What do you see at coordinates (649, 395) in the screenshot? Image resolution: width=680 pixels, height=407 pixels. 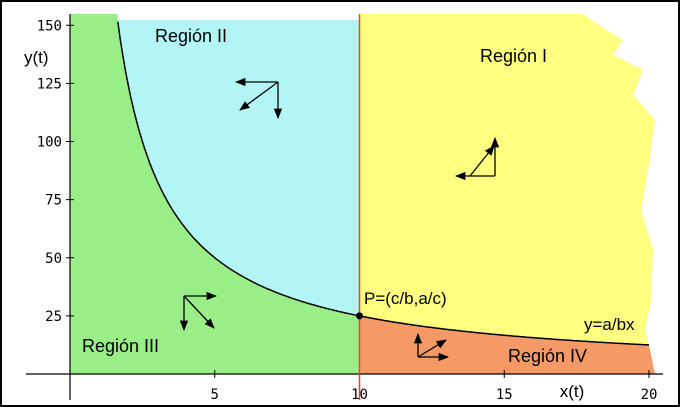 I see `x-tick-label: 20` at bounding box center [649, 395].